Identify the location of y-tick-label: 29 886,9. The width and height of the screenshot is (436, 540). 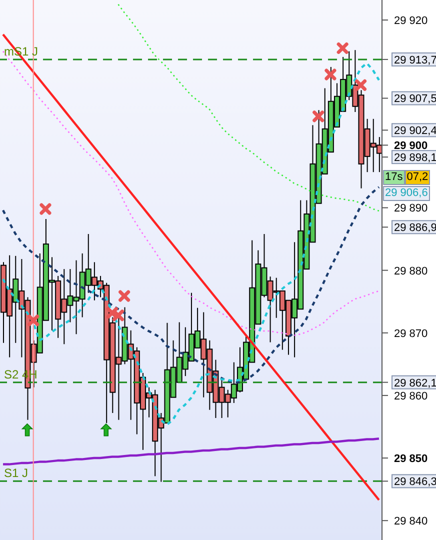
(415, 228).